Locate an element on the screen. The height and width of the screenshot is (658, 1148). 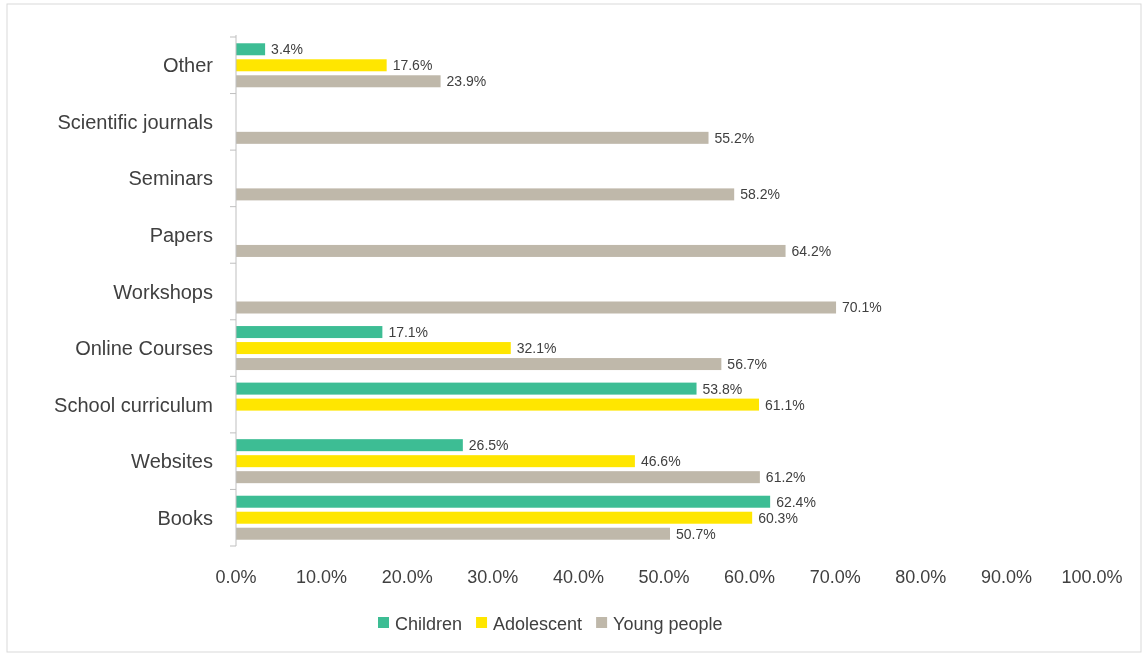
data-label: 60.3% is located at coordinates (778, 517).